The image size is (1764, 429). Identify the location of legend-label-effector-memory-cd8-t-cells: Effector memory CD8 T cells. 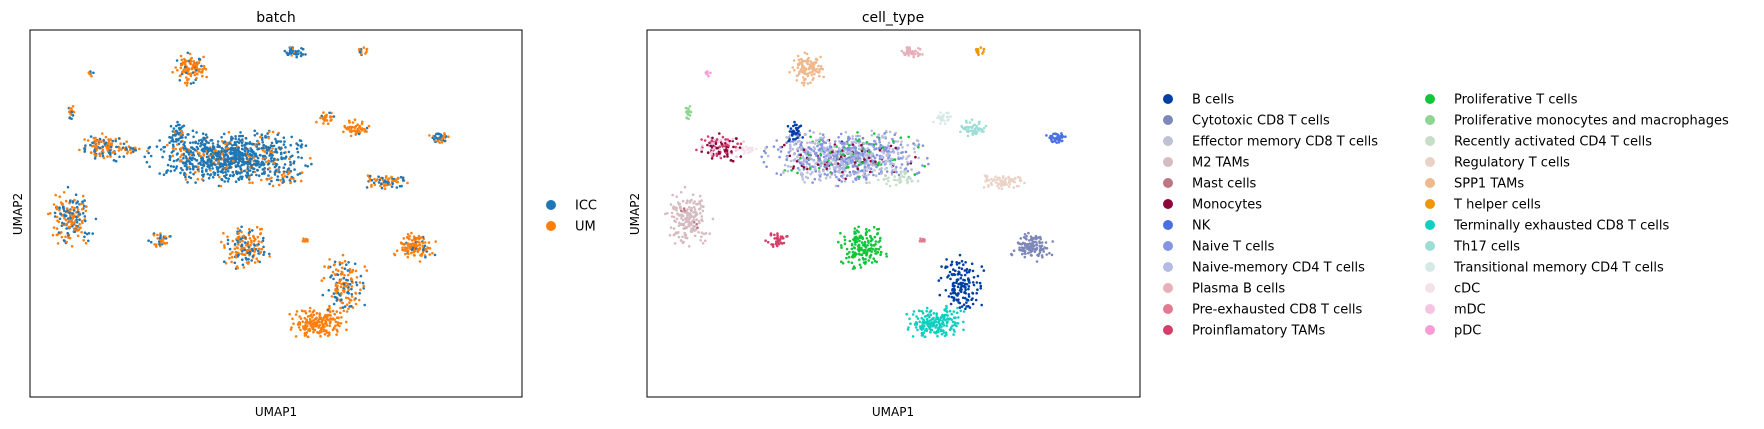
(1285, 142).